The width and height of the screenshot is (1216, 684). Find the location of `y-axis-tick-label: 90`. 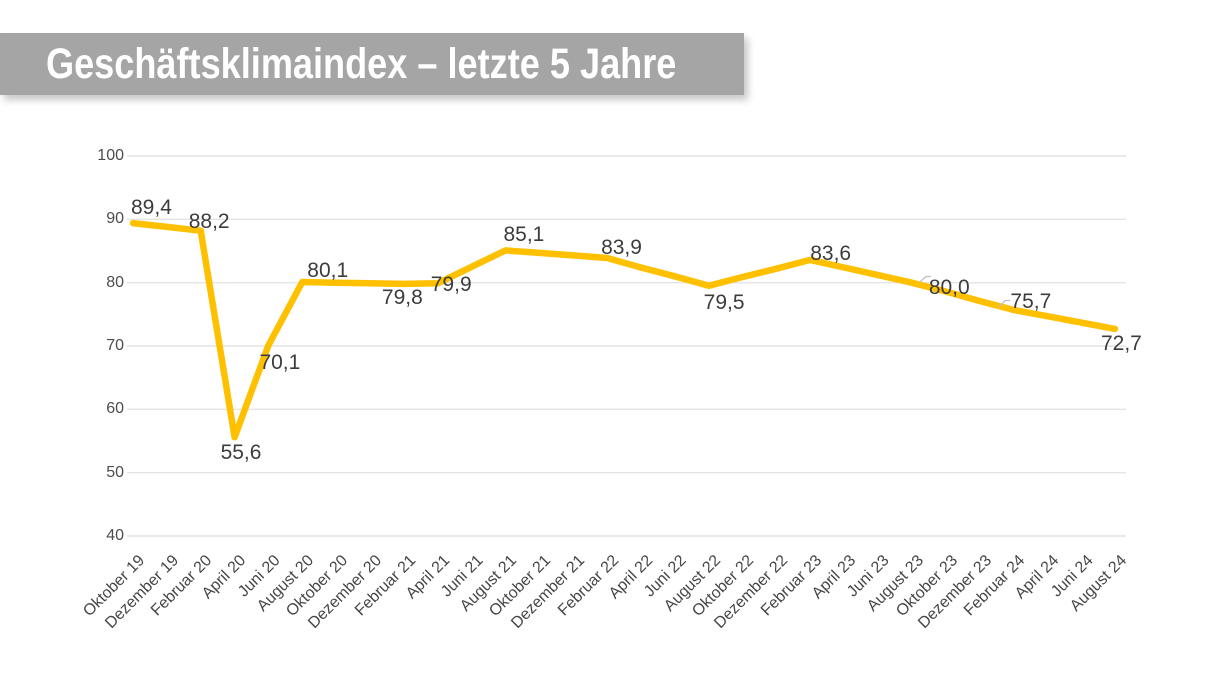

y-axis-tick-label: 90 is located at coordinates (115, 219).